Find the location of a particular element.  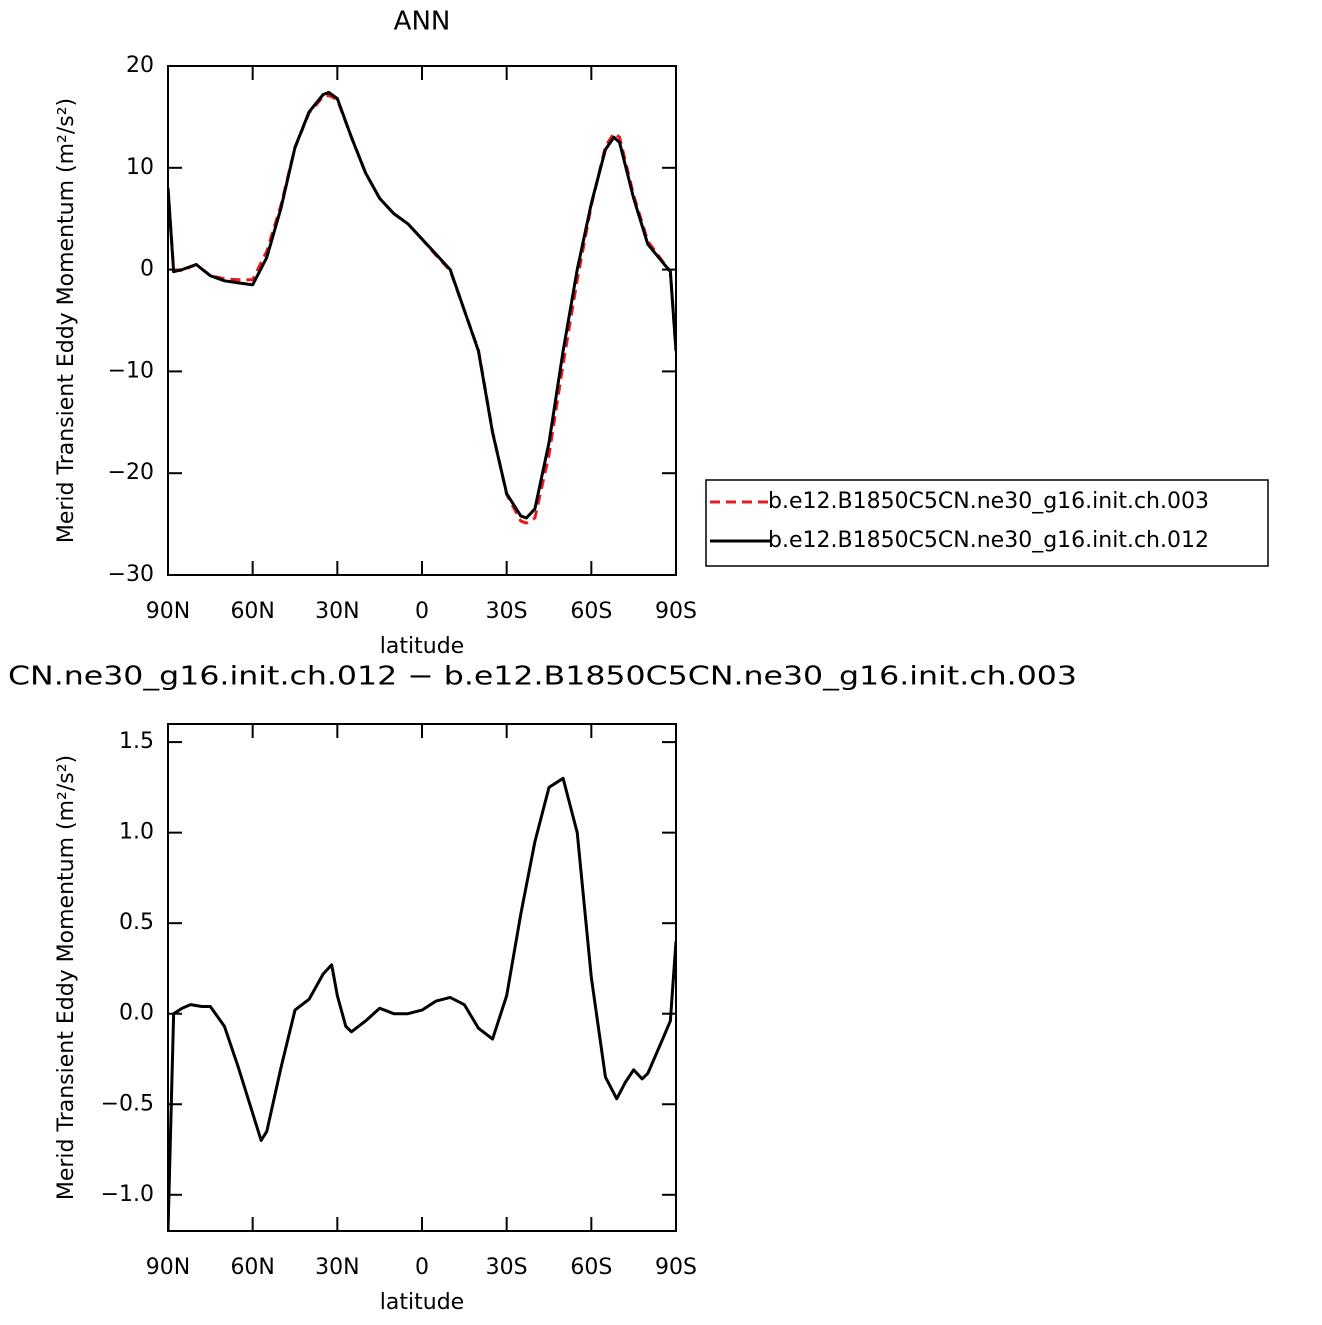

y-tick-label: 10 is located at coordinates (140, 167).